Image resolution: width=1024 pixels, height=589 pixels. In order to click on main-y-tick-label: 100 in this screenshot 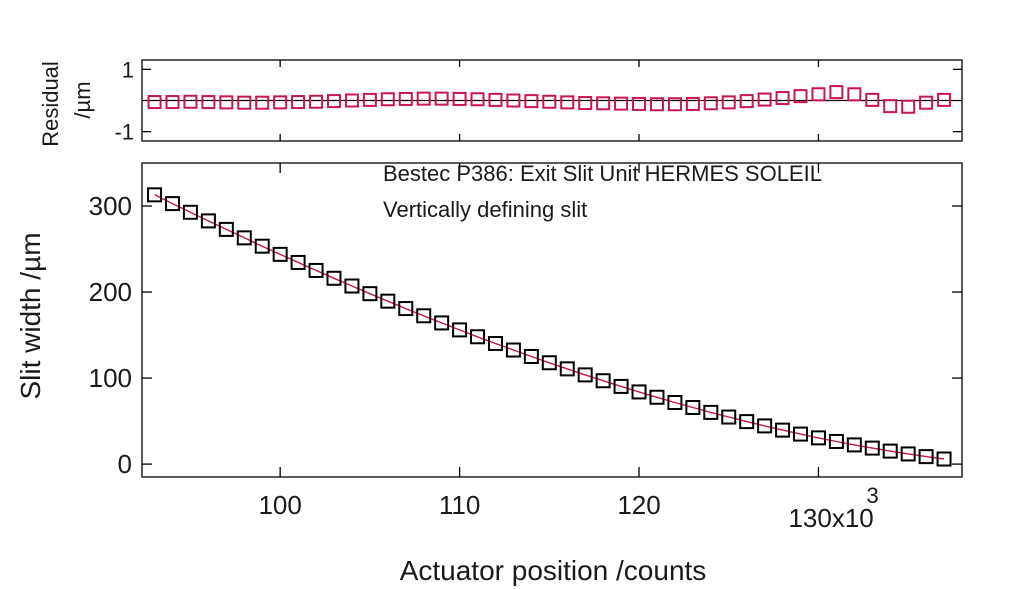, I will do `click(110, 378)`.